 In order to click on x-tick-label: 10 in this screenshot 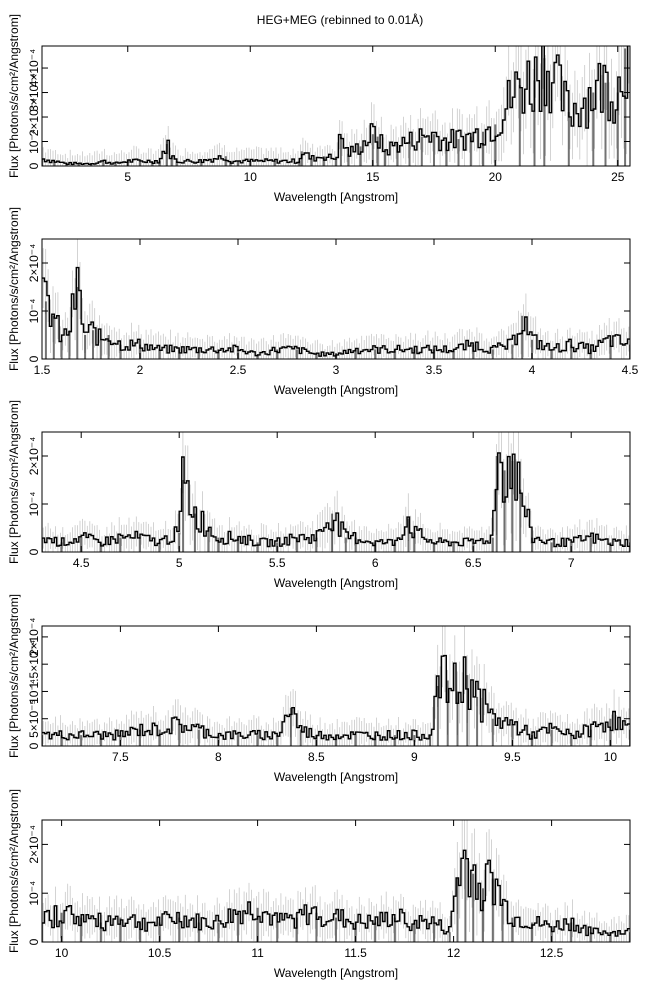, I will do `click(611, 757)`.